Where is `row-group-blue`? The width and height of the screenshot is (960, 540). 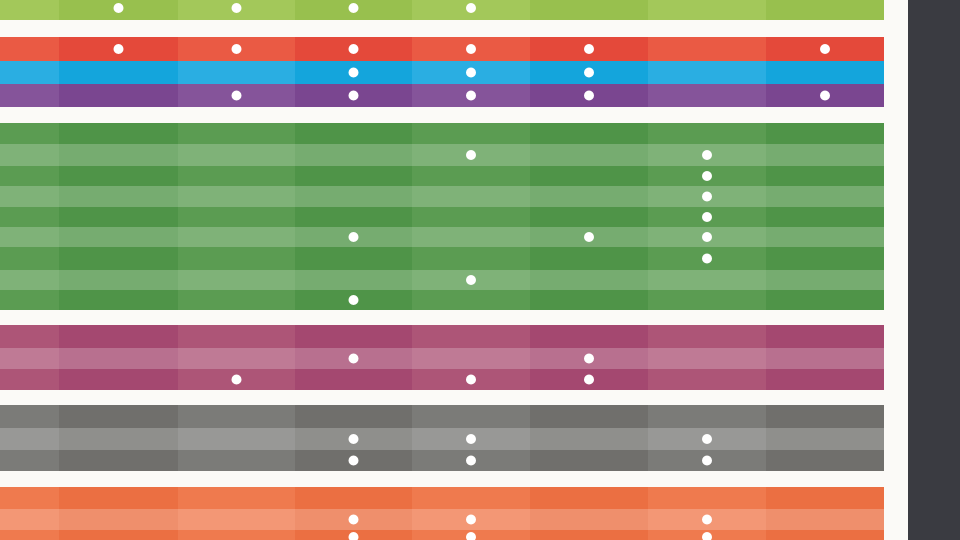
row-group-blue is located at coordinates (442, 72).